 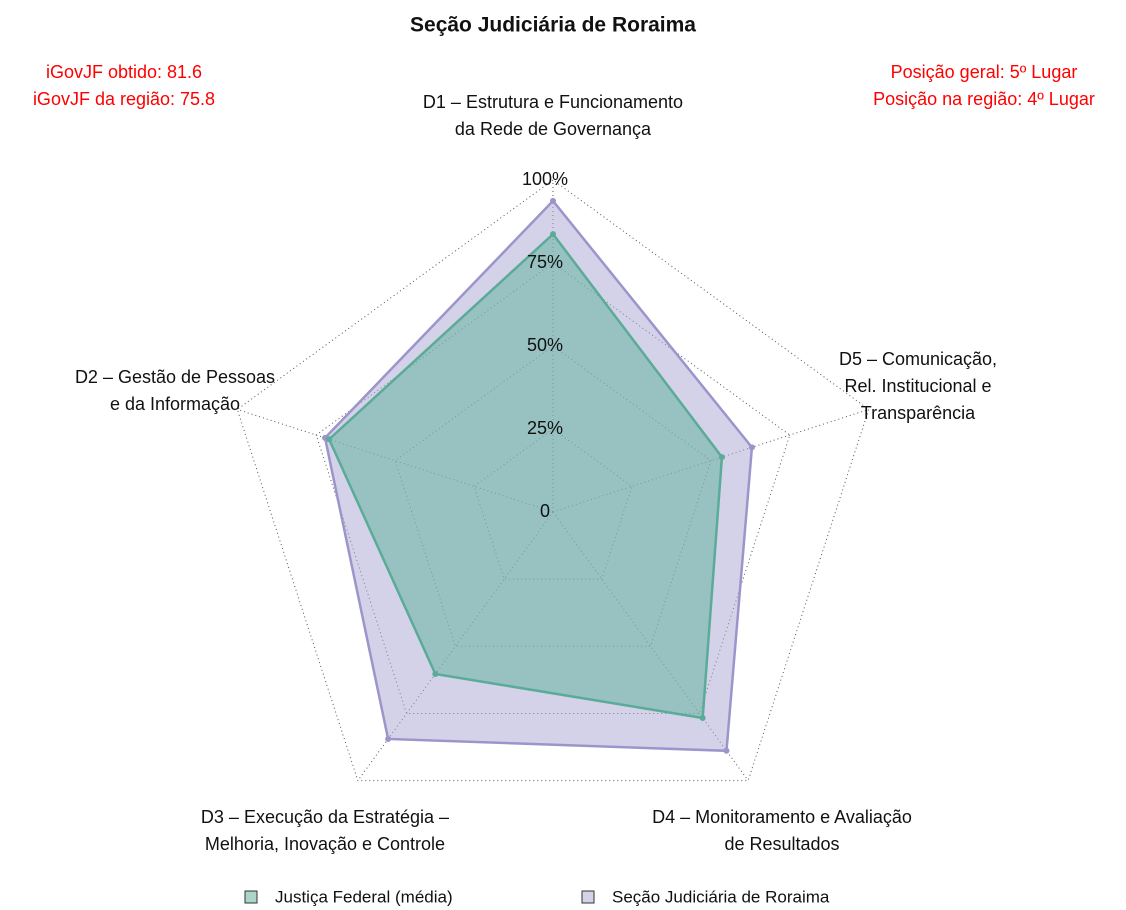 What do you see at coordinates (984, 99) in the screenshot?
I see `annotation: Posição na região: 4º Lugar` at bounding box center [984, 99].